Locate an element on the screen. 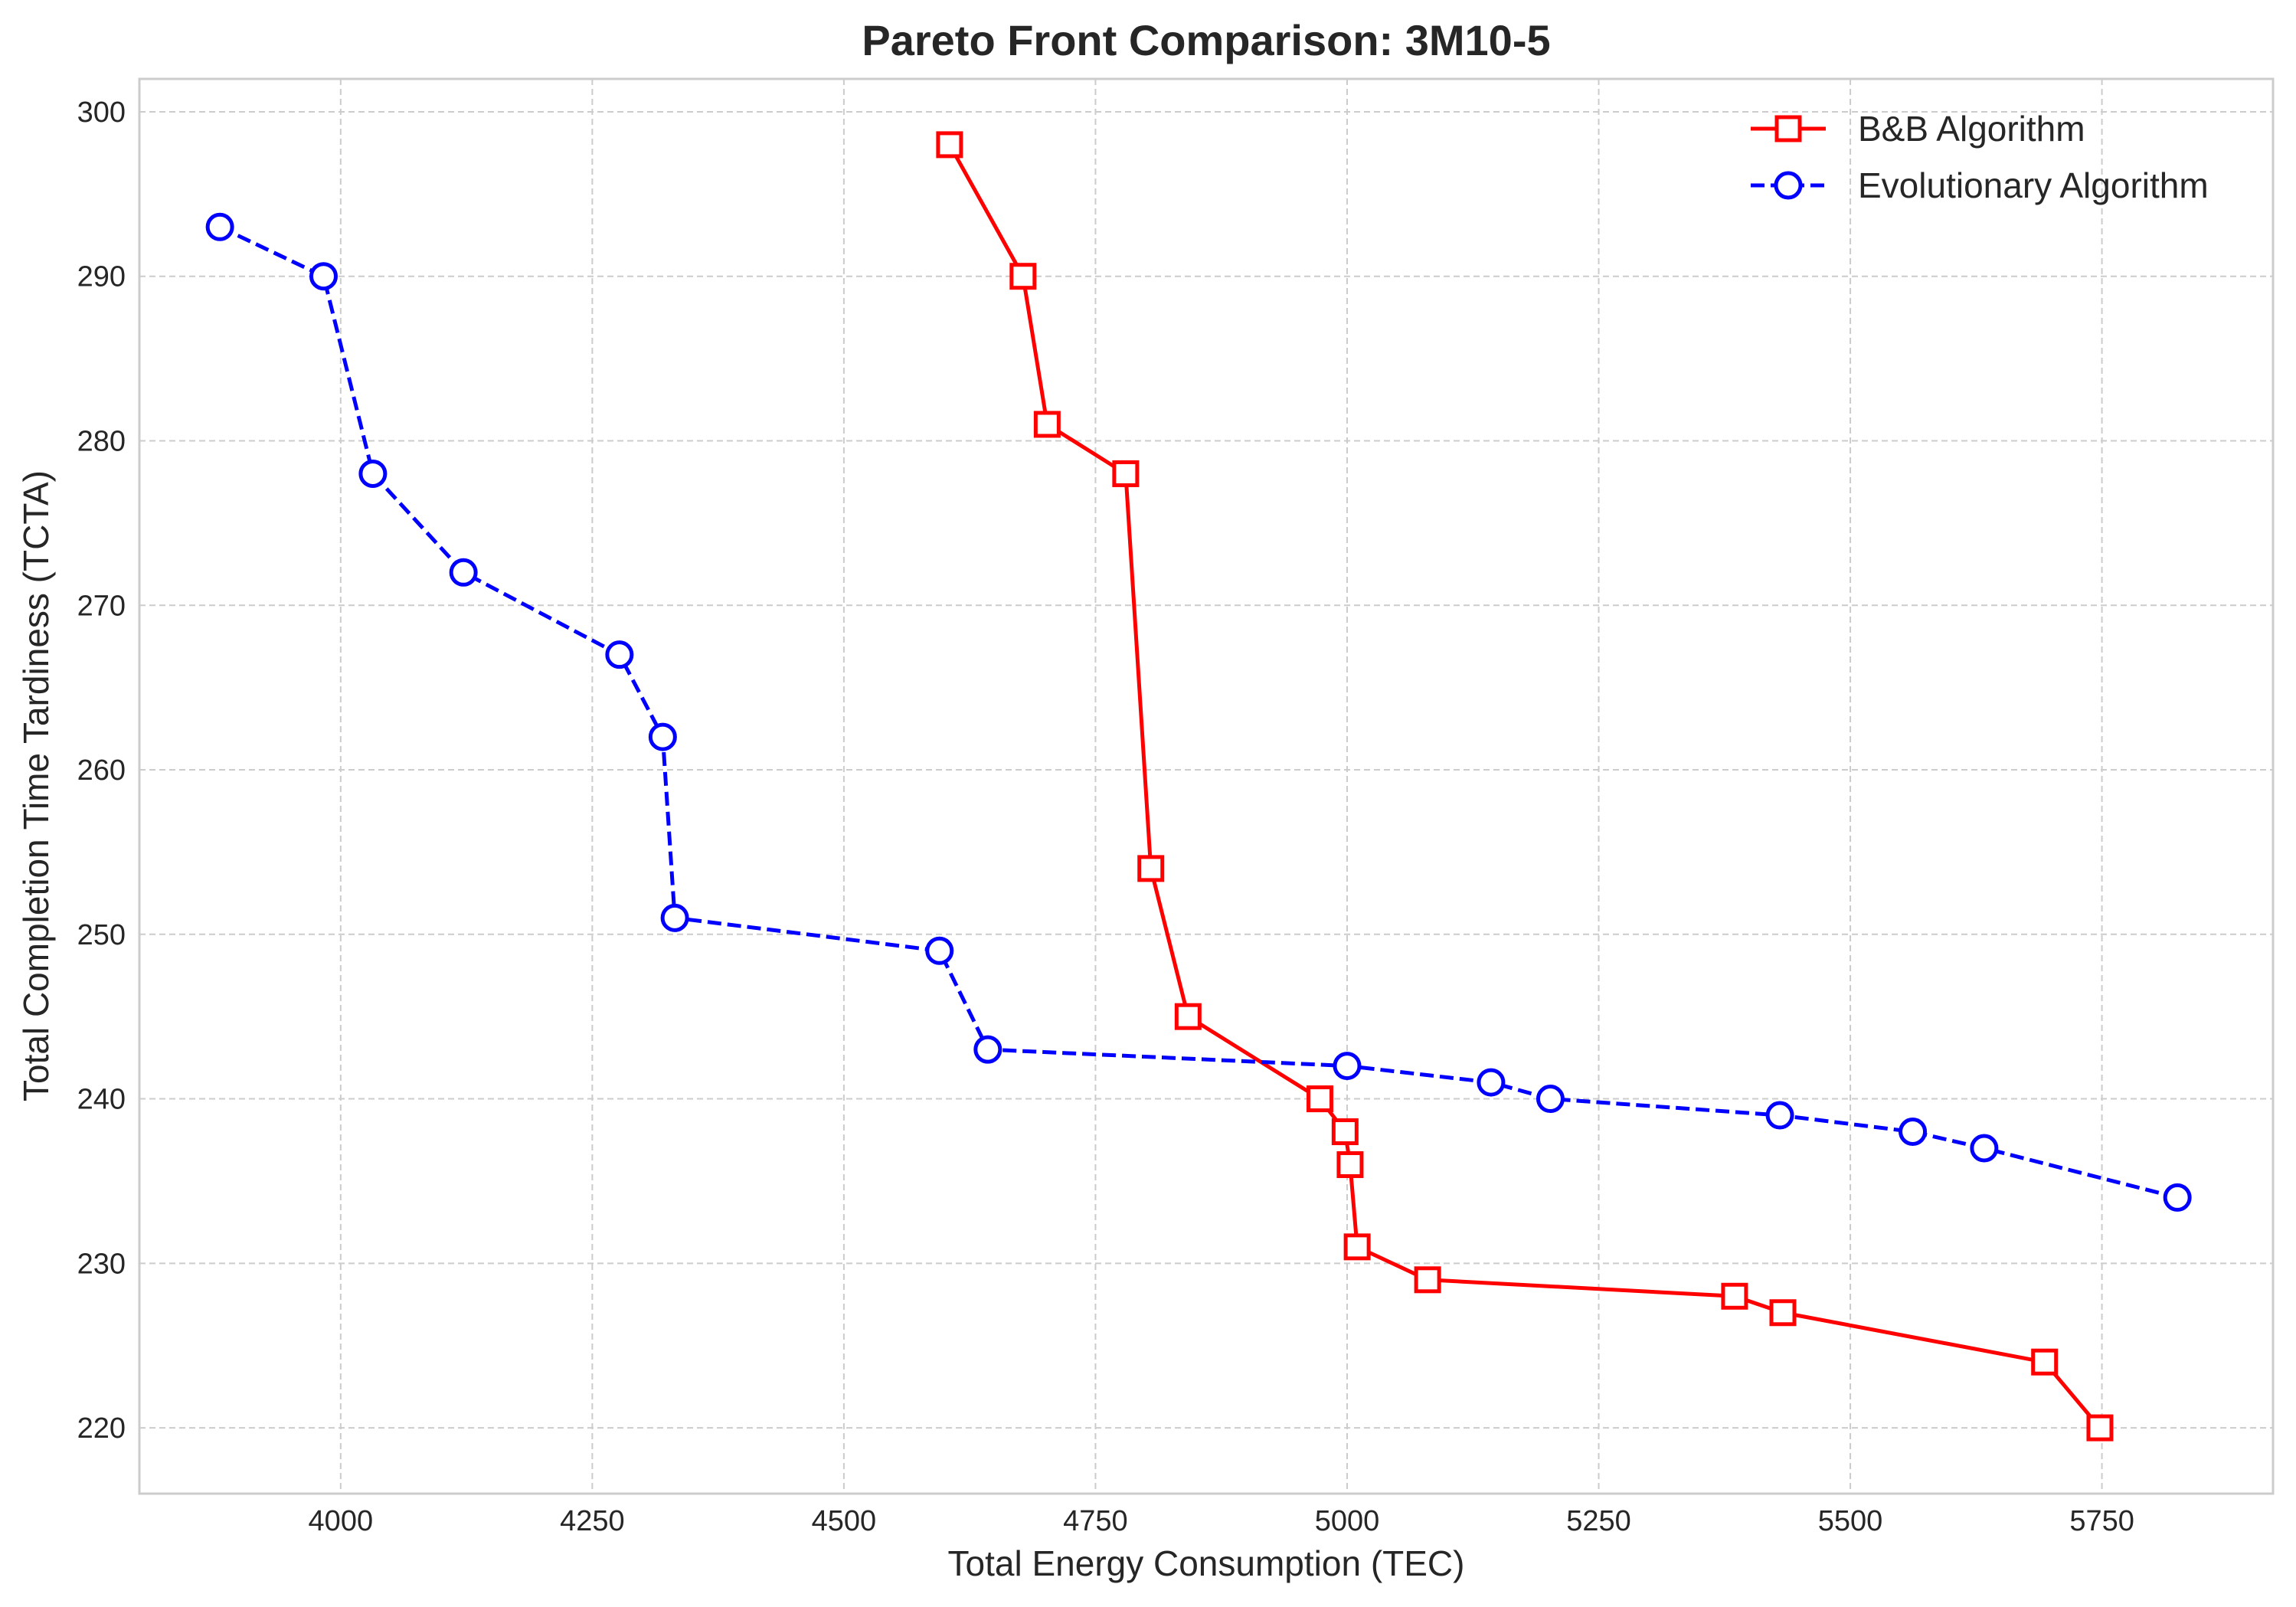 This screenshot has height=1607, width=2296. y-tick-label: 250 is located at coordinates (101, 935).